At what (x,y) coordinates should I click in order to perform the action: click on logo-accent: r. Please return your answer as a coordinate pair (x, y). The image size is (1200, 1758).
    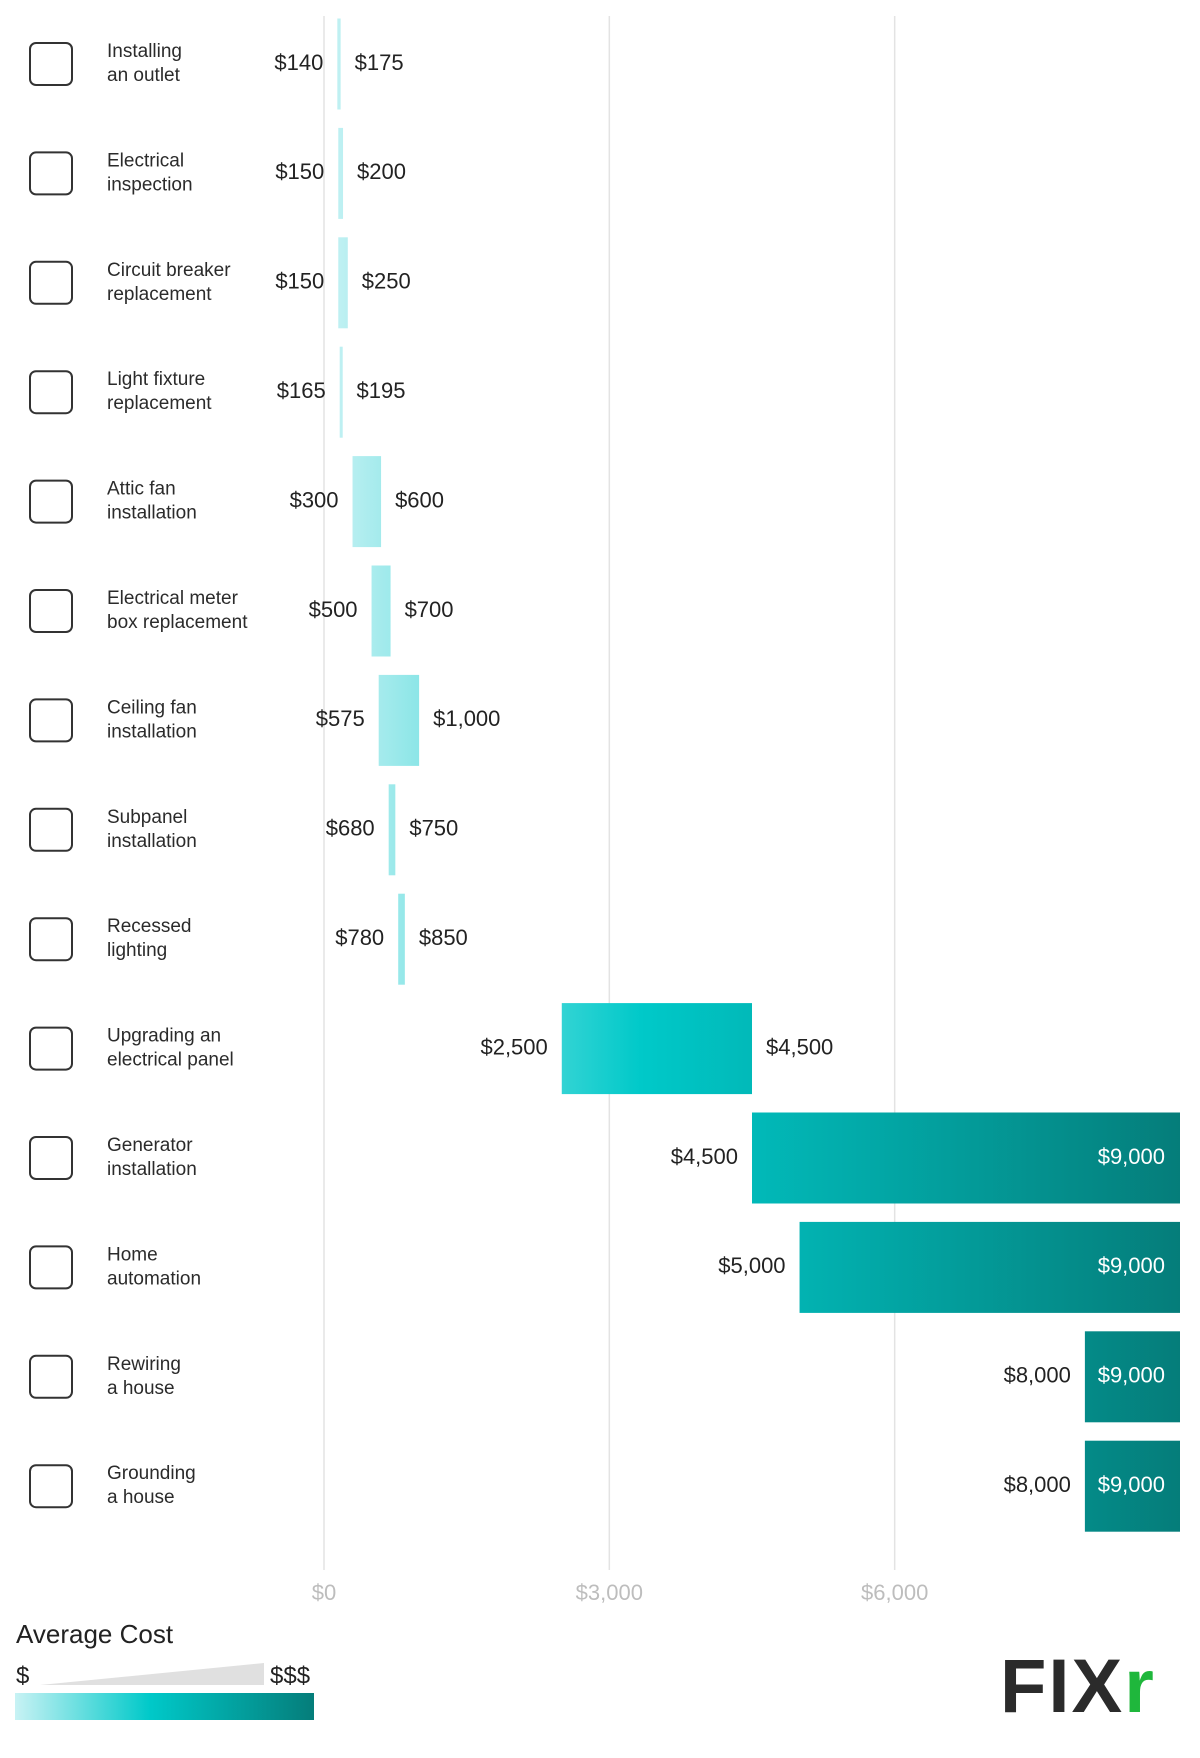
    Looking at the image, I should click on (1140, 1686).